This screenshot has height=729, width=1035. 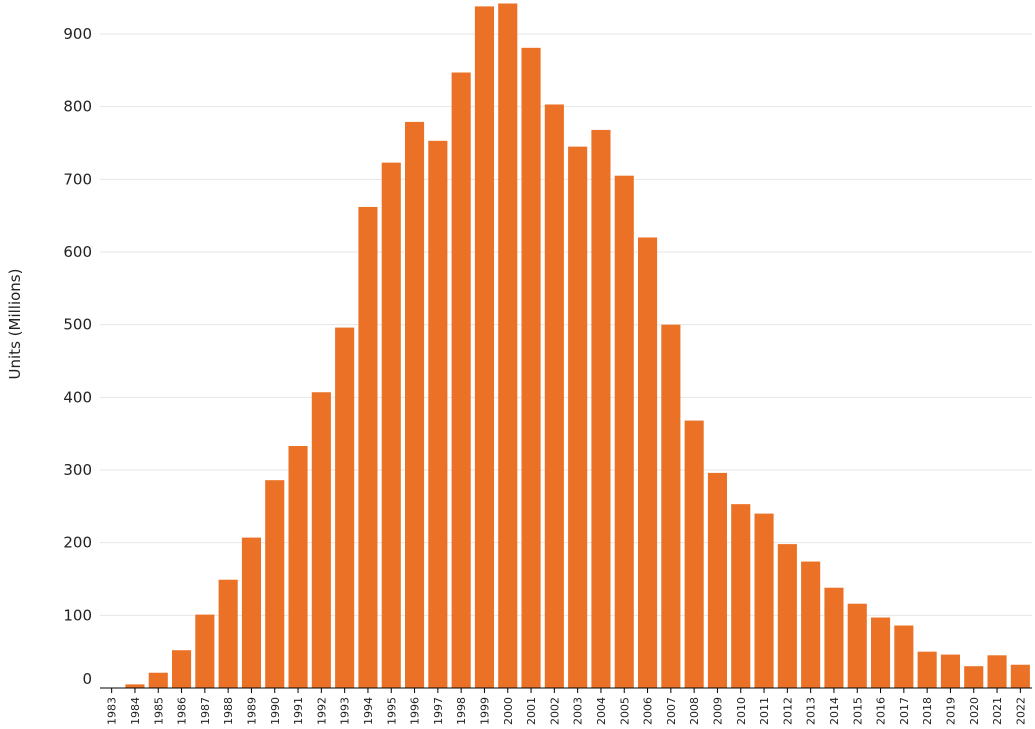 What do you see at coordinates (298, 711) in the screenshot?
I see `x-tick-label: 1991` at bounding box center [298, 711].